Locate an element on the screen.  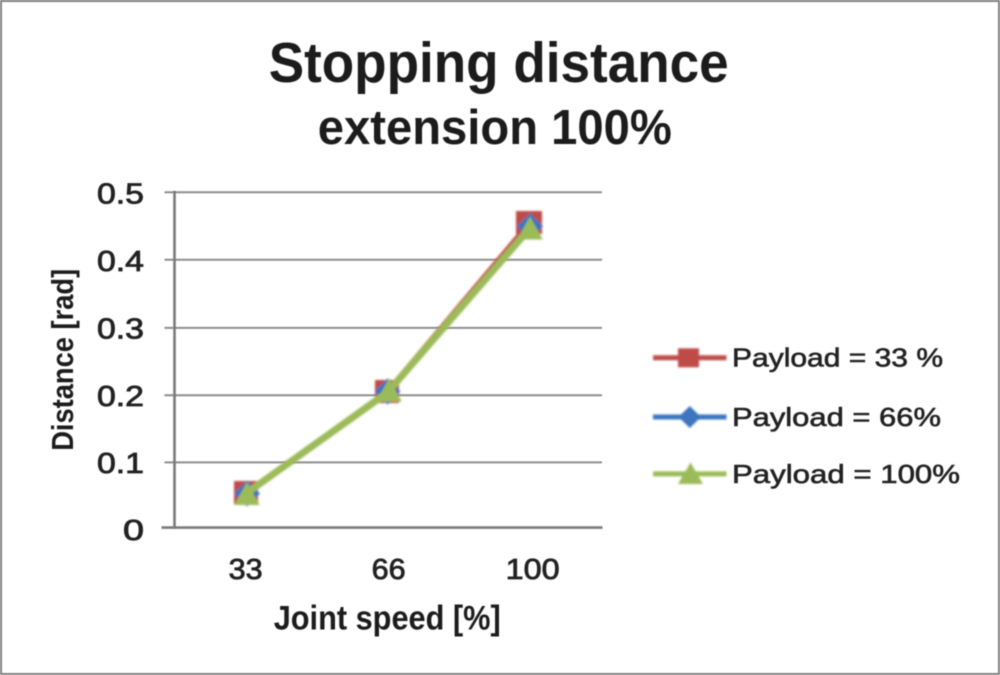
svg-text: 0.4 is located at coordinates (120, 262).